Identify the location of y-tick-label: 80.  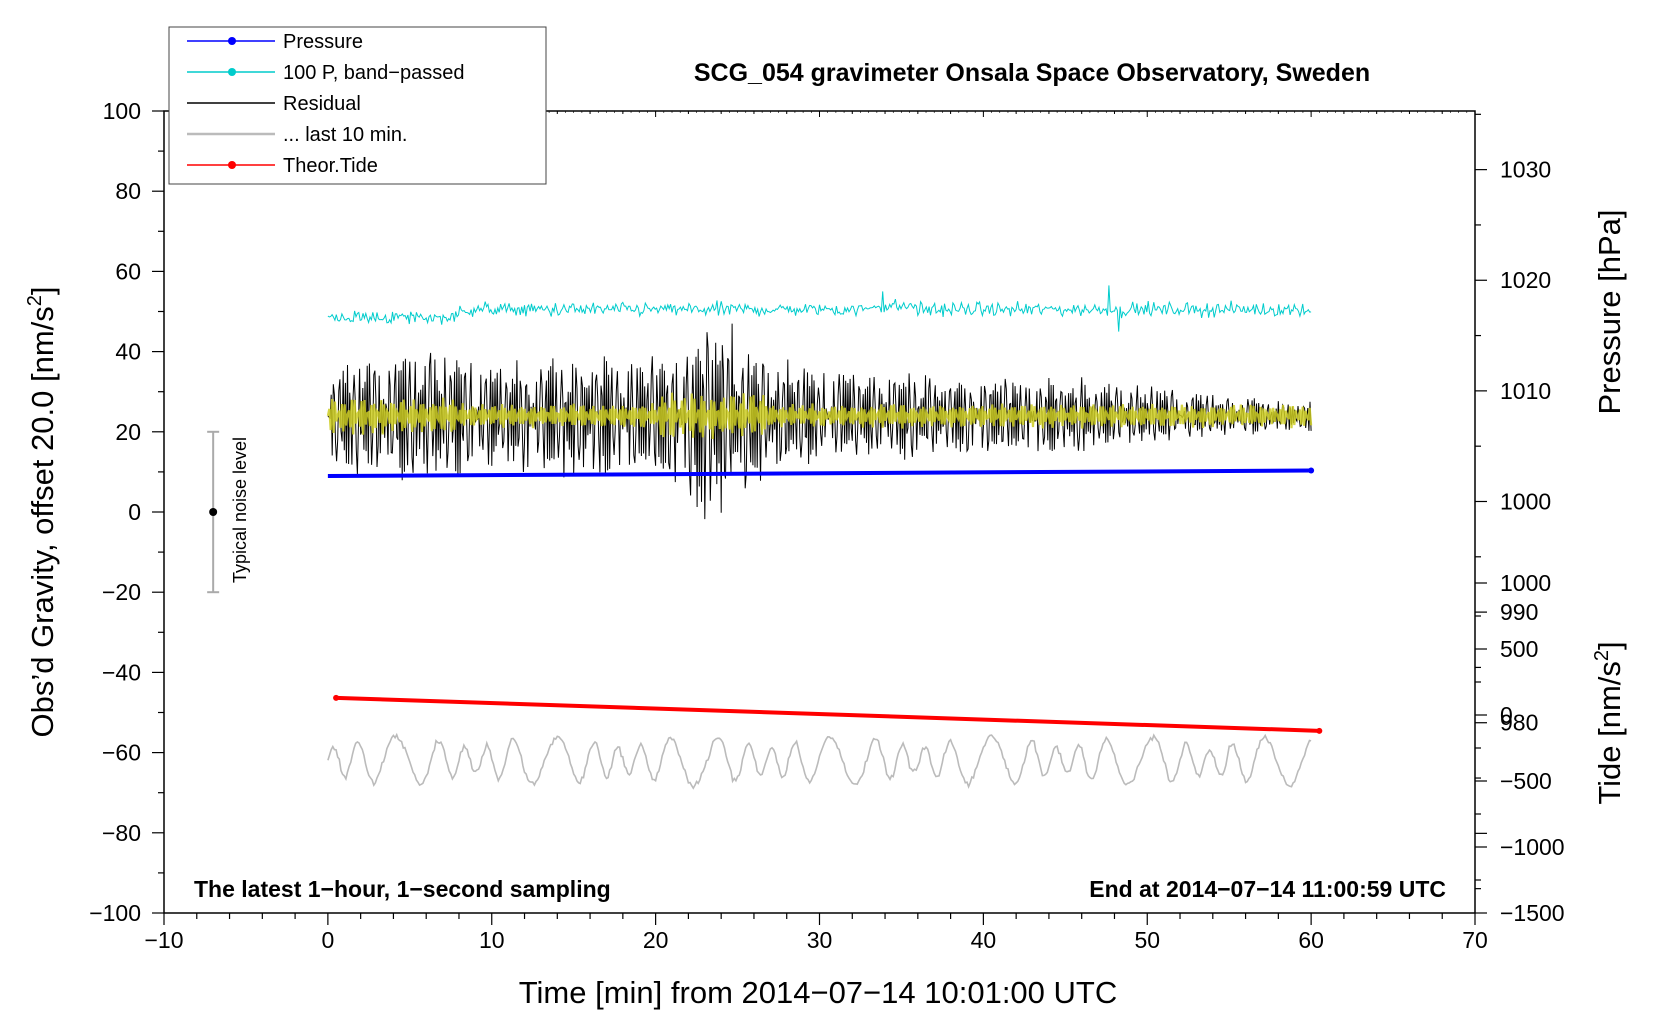
(128, 191).